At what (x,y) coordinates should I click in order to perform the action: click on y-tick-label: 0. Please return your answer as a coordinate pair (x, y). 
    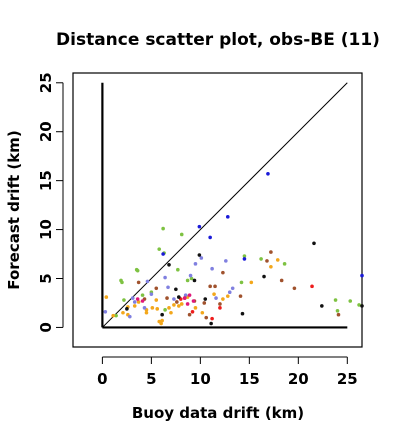
    Looking at the image, I should click on (46, 327).